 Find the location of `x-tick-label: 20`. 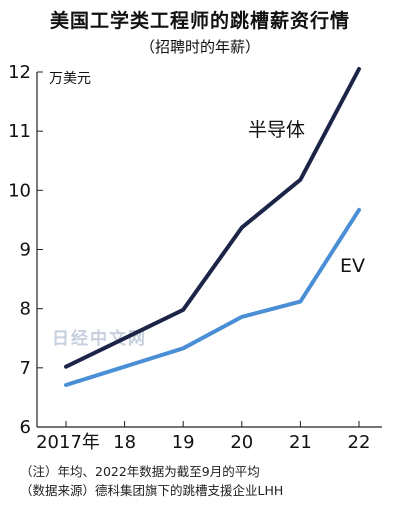

x-tick-label: 20 is located at coordinates (241, 442).